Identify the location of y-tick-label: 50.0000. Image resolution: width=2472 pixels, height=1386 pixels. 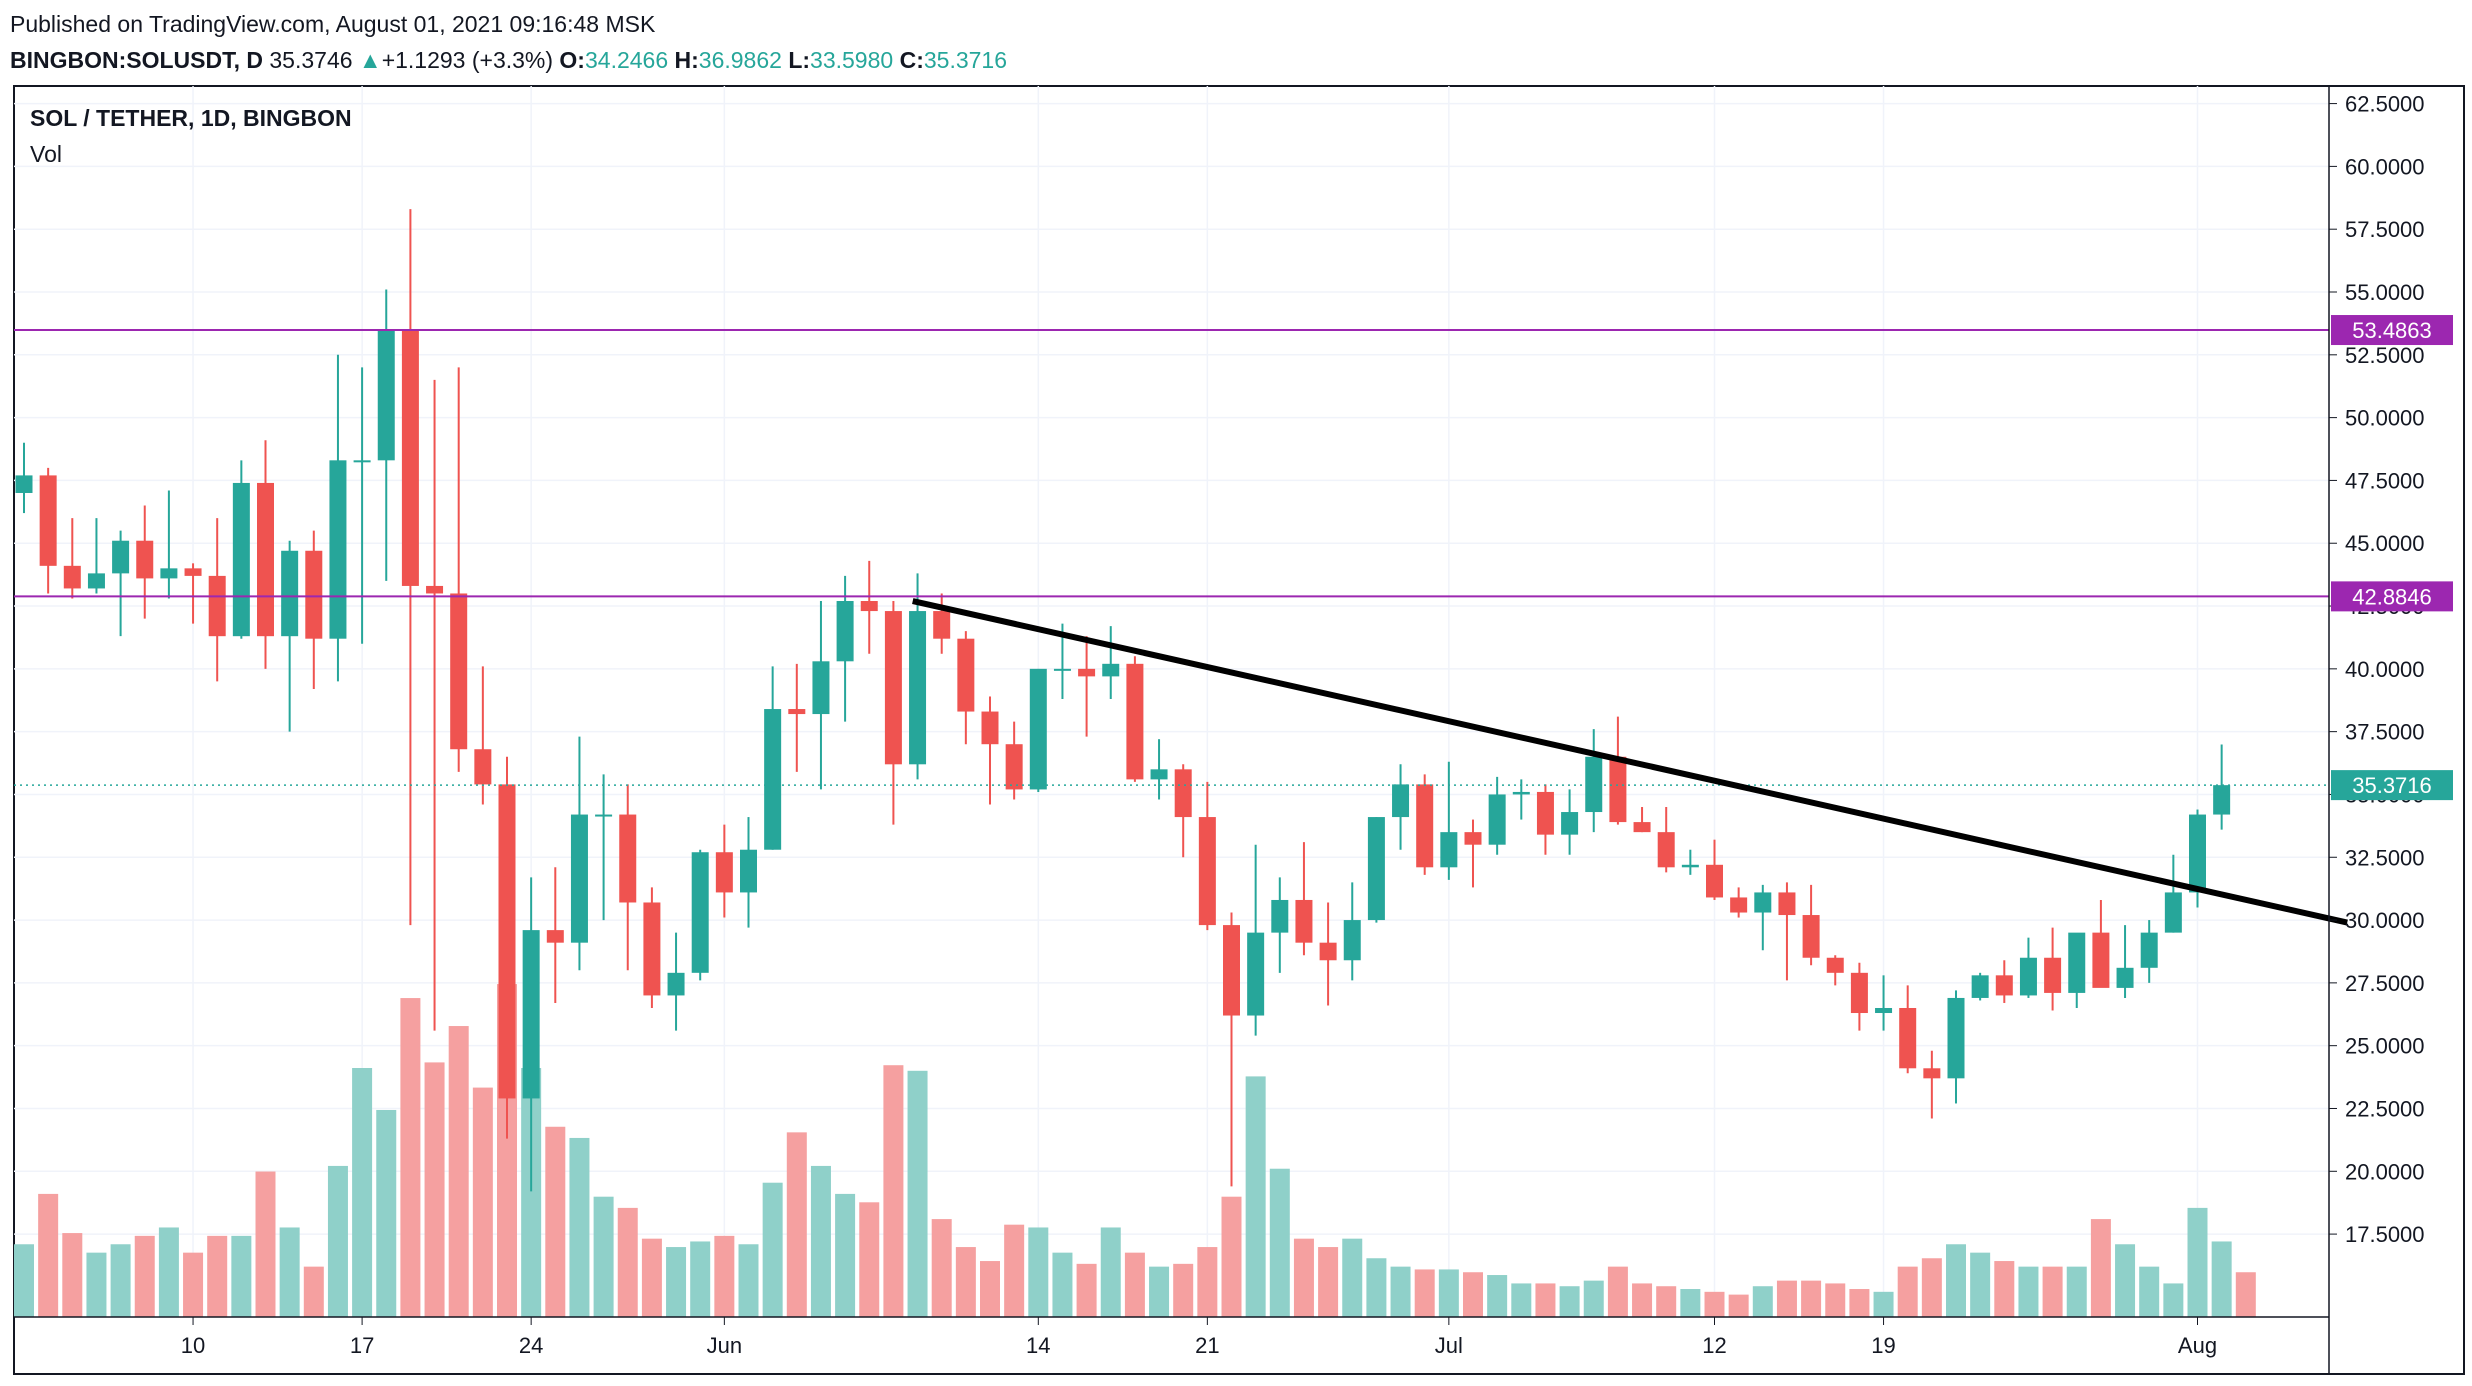
(2385, 418).